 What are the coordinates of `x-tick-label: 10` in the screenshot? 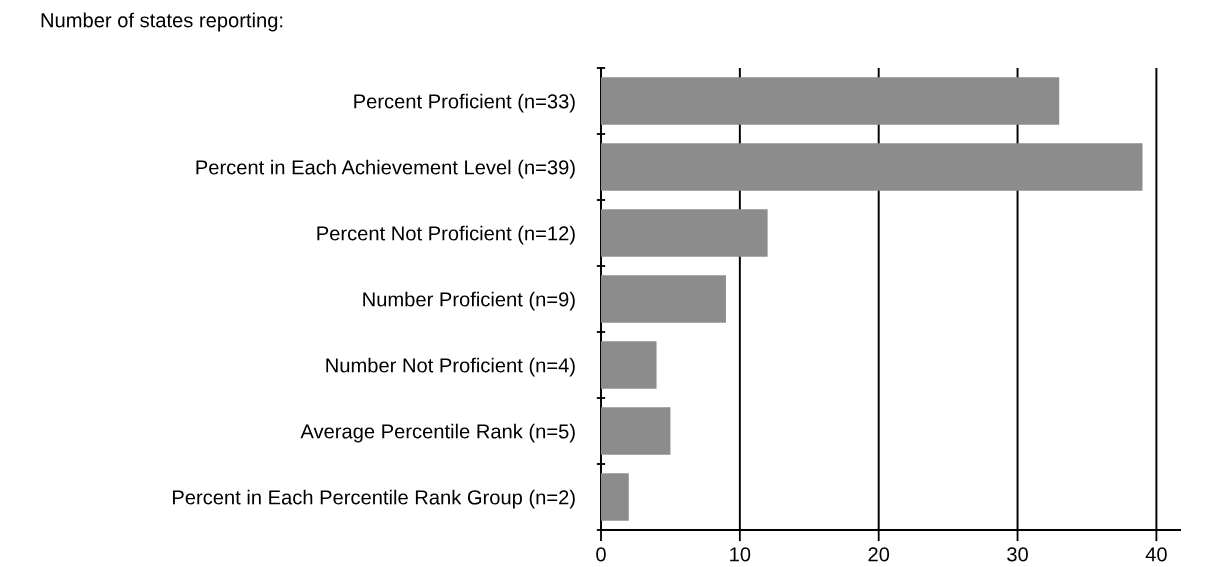 It's located at (740, 554).